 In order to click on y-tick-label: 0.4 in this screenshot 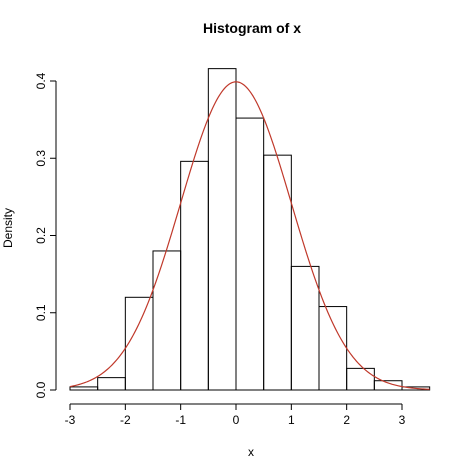, I will do `click(41, 80)`.